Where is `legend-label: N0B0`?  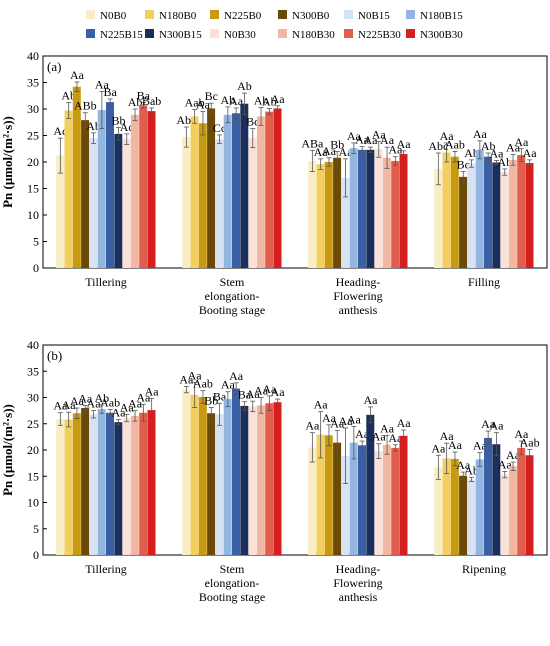
legend-label: N0B0 is located at coordinates (113, 16).